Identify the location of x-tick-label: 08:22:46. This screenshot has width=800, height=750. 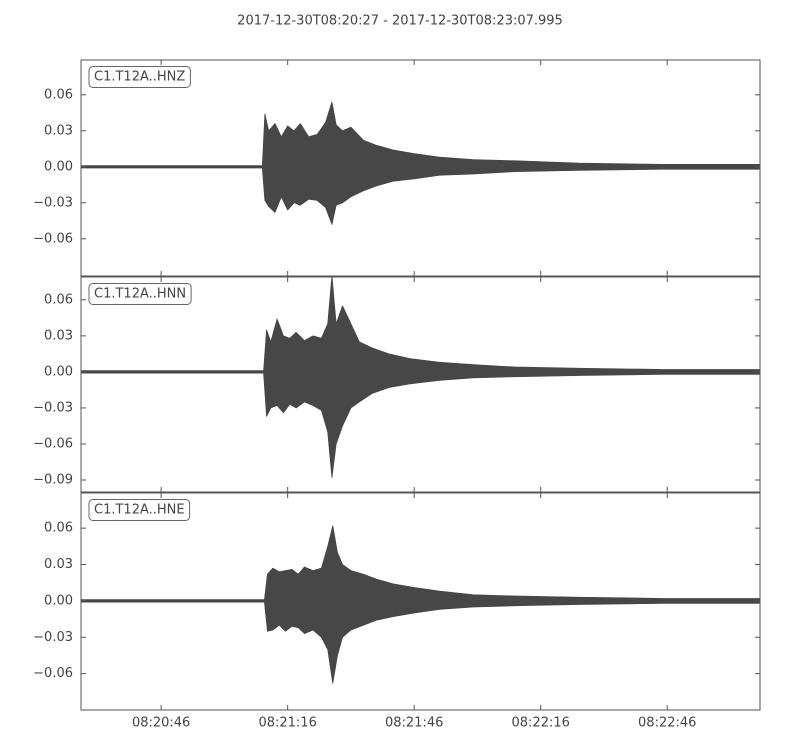
(667, 723).